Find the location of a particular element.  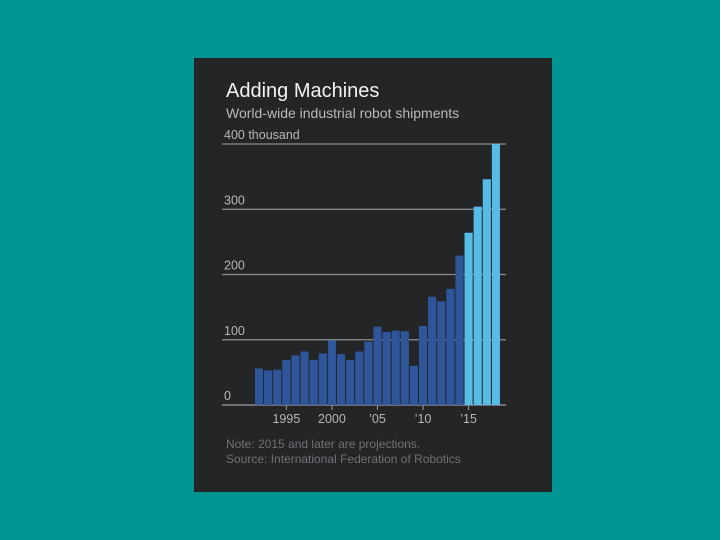

y-axis-labels: 0 100 200 300 400 thousand is located at coordinates (262, 265).